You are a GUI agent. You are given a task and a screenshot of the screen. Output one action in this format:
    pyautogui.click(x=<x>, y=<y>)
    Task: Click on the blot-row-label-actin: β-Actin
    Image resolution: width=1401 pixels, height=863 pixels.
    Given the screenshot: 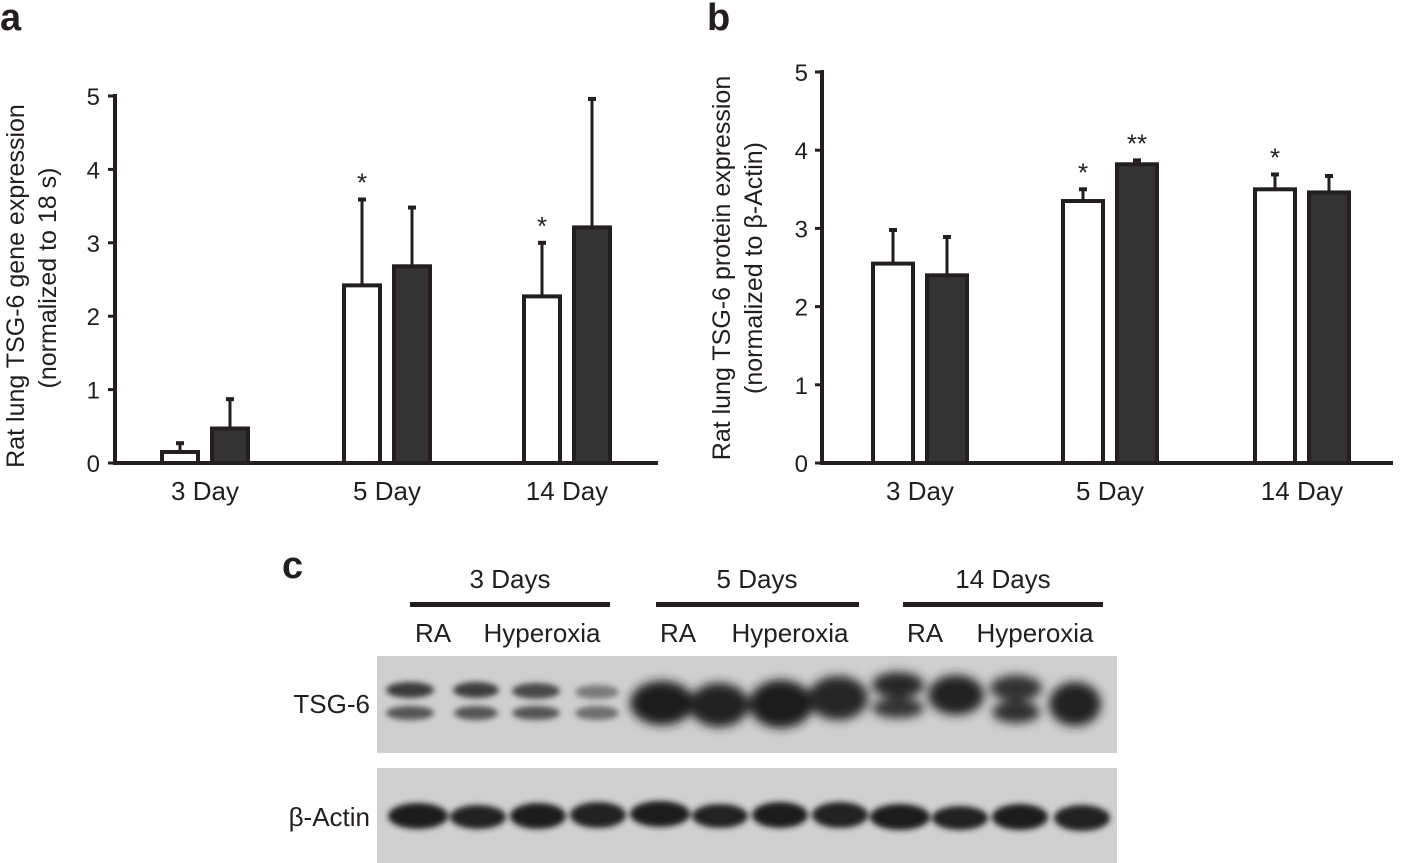 What is the action you would take?
    pyautogui.click(x=329, y=817)
    